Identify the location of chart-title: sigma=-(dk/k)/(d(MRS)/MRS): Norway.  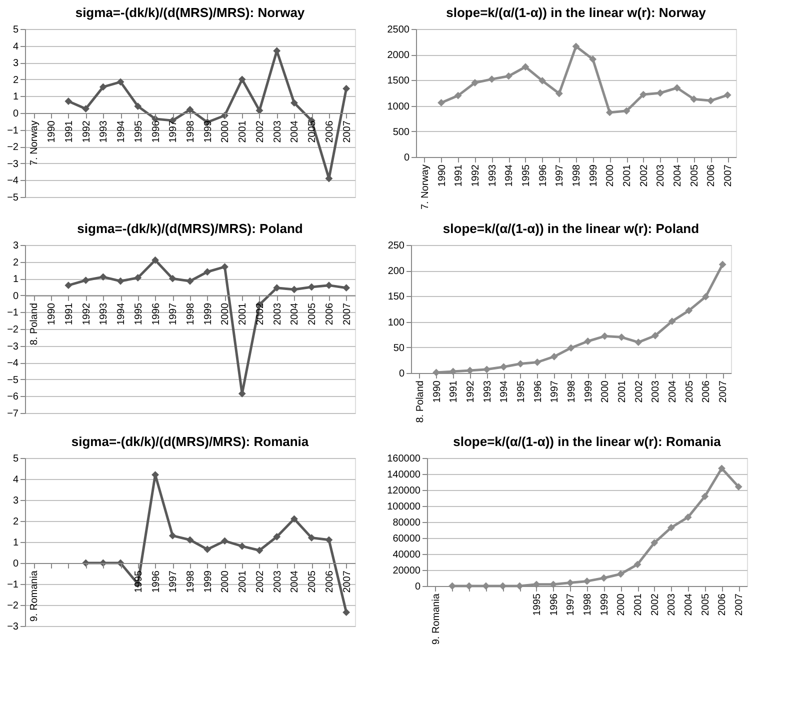
(190, 12).